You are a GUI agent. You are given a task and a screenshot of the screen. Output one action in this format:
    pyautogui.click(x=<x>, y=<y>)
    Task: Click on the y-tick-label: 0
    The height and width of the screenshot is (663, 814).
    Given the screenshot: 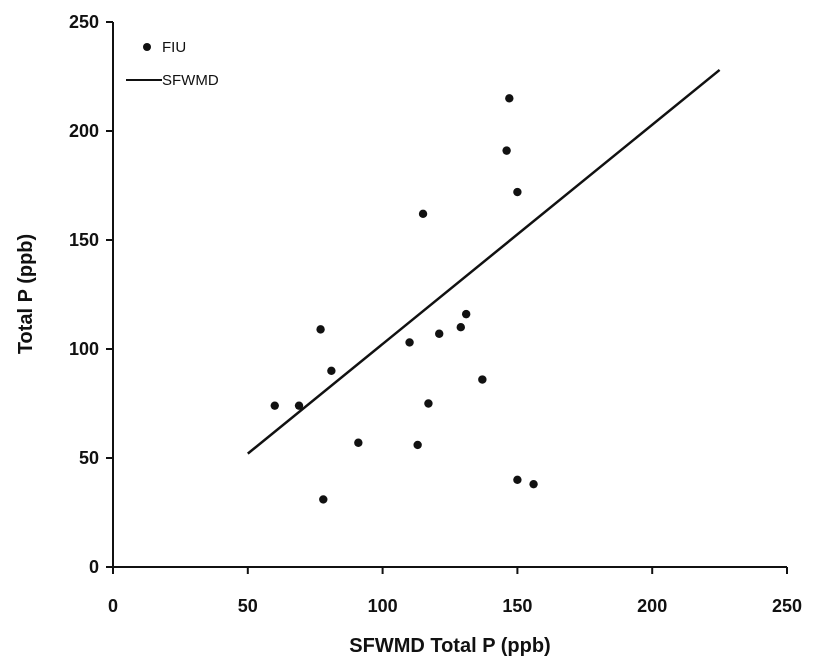 What is the action you would take?
    pyautogui.click(x=94, y=567)
    